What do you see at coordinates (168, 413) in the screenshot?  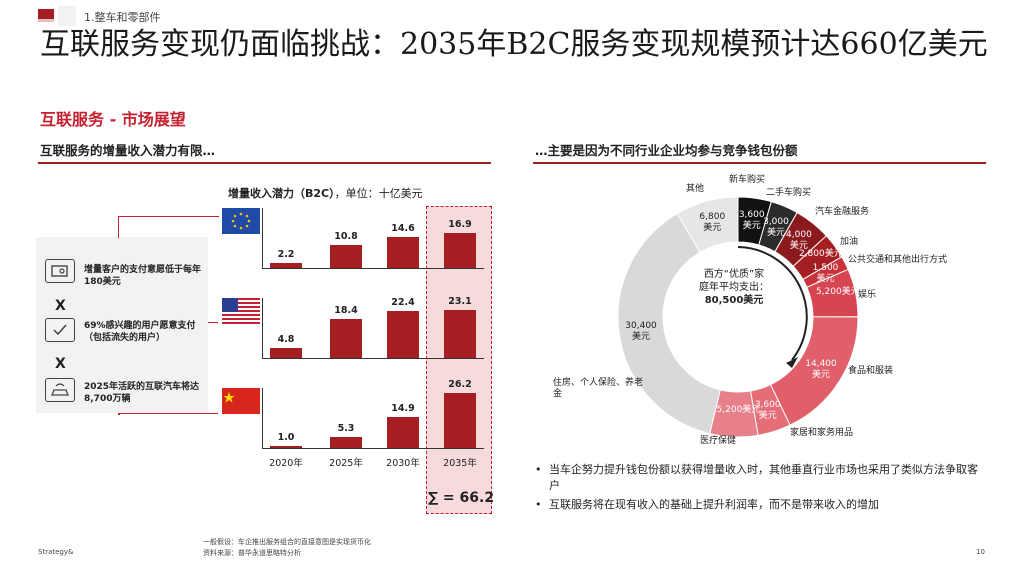 I see `connector-cn` at bounding box center [168, 413].